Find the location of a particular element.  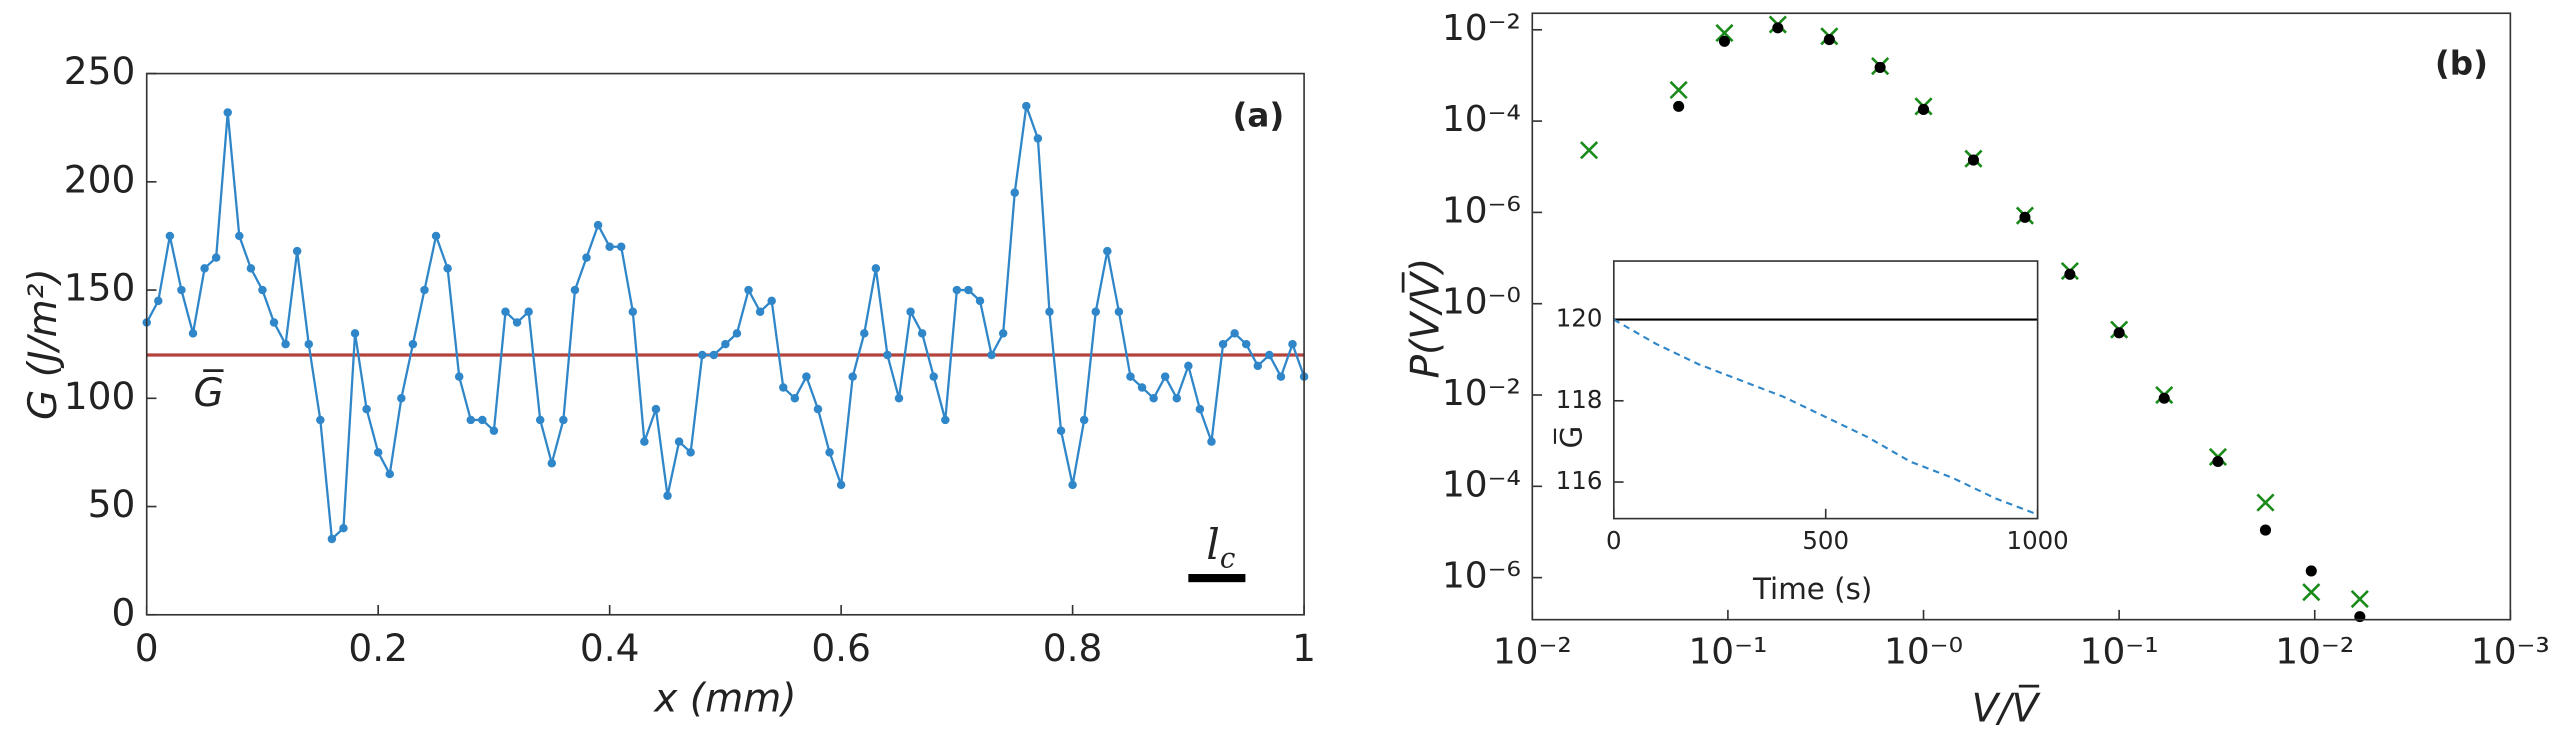

y-tick-label: 0 is located at coordinates (123, 612).